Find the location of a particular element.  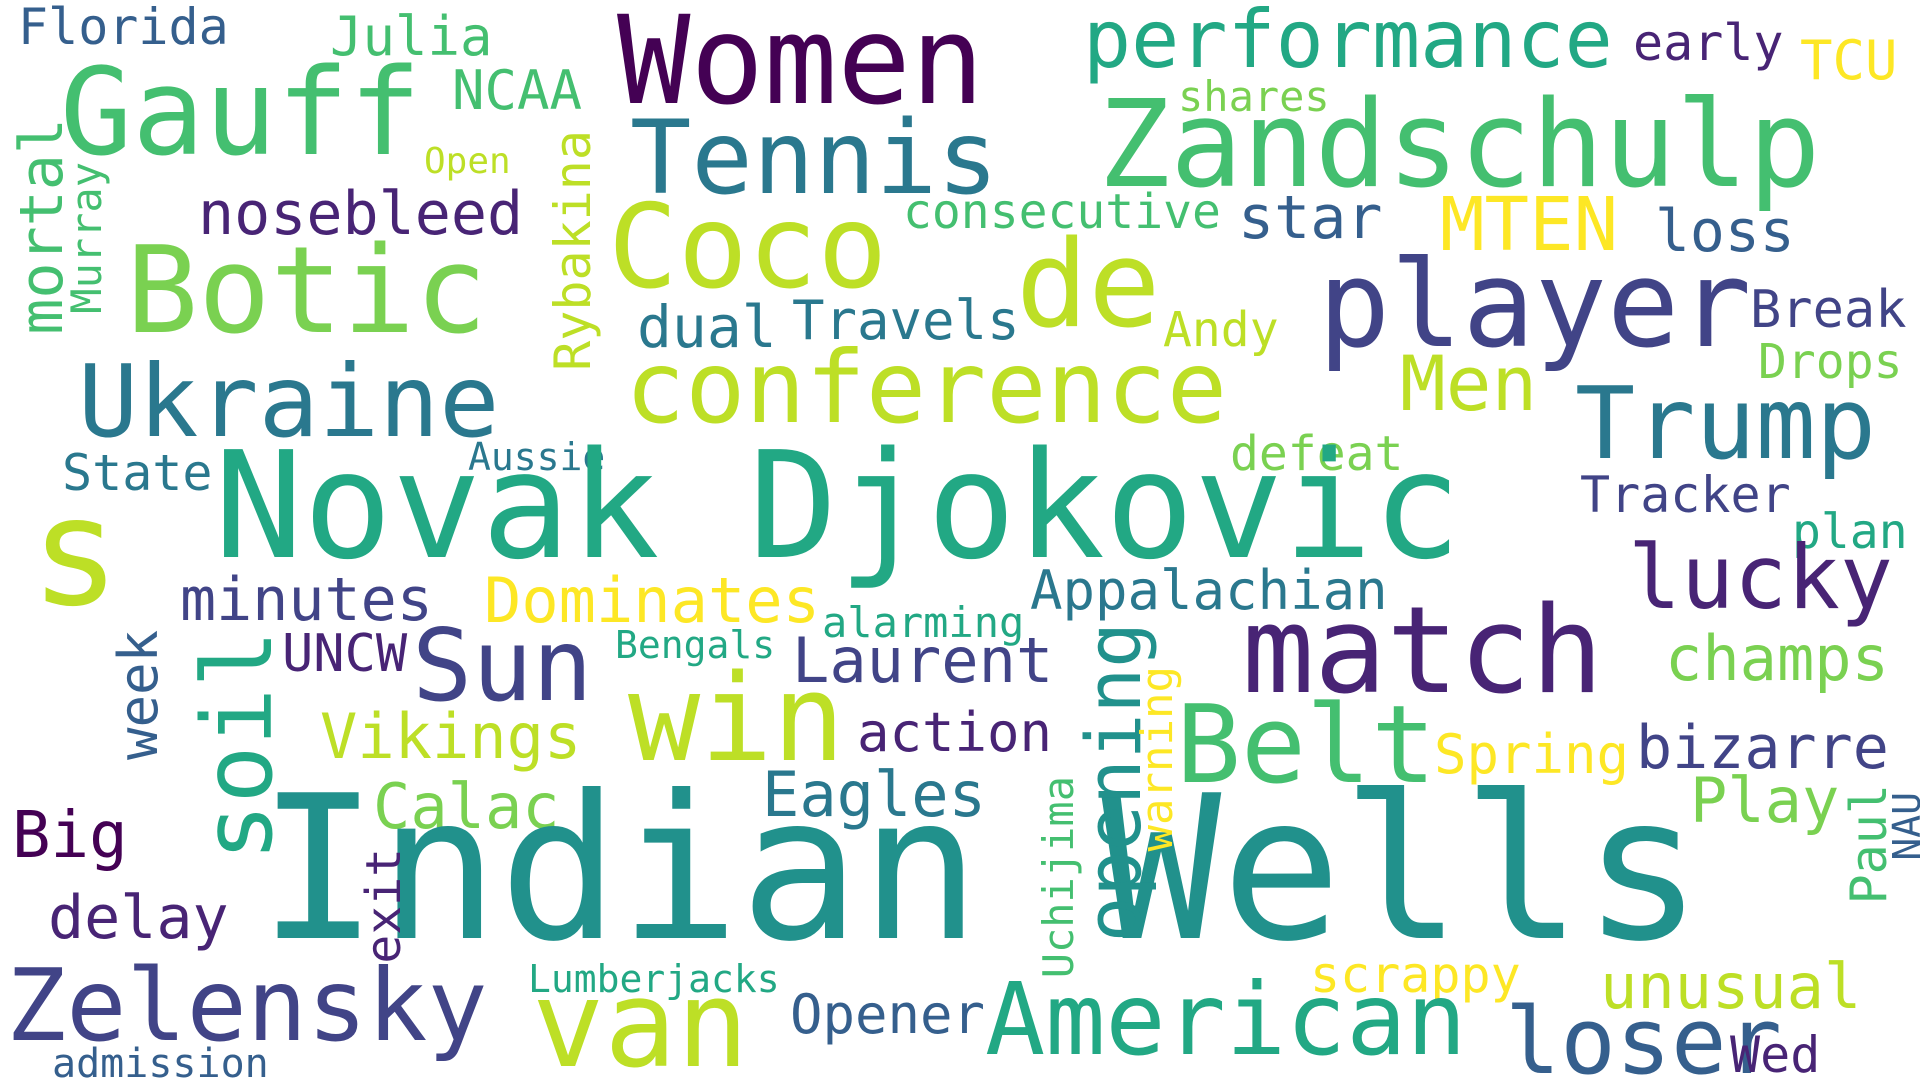

word-coco: Coco is located at coordinates (748, 247).